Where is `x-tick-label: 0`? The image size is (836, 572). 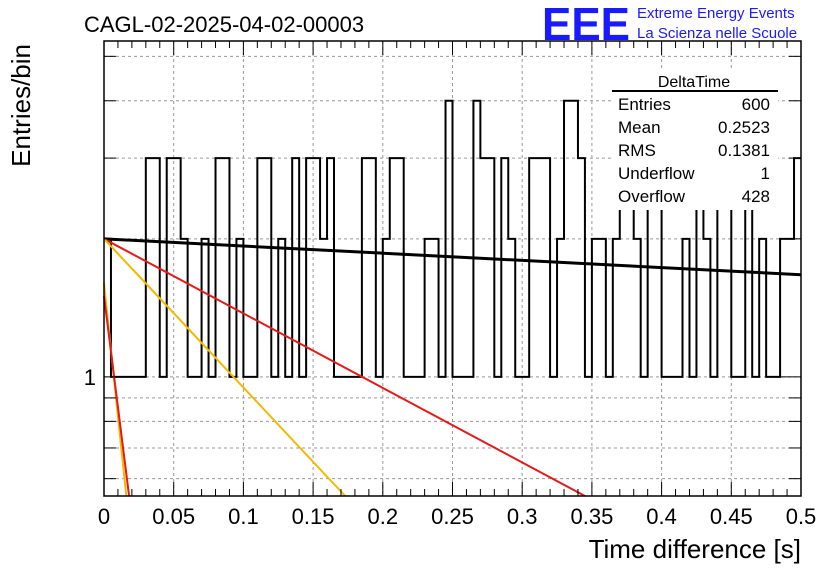 x-tick-label: 0 is located at coordinates (104, 516).